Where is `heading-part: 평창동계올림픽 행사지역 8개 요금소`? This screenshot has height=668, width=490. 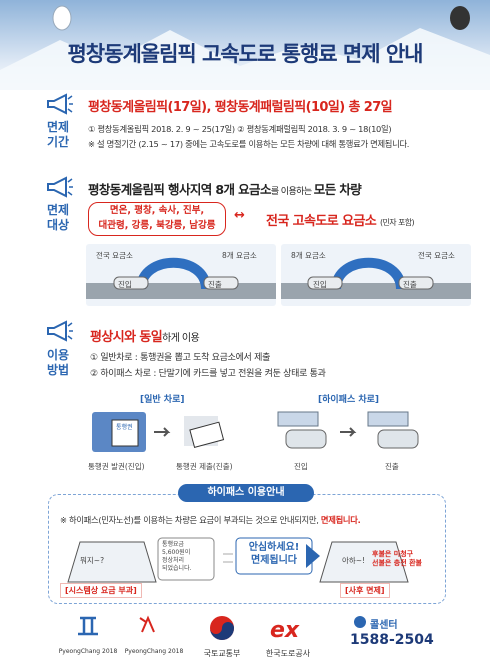
heading-part: 평창동계올림픽 행사지역 8개 요금소 is located at coordinates (179, 189).